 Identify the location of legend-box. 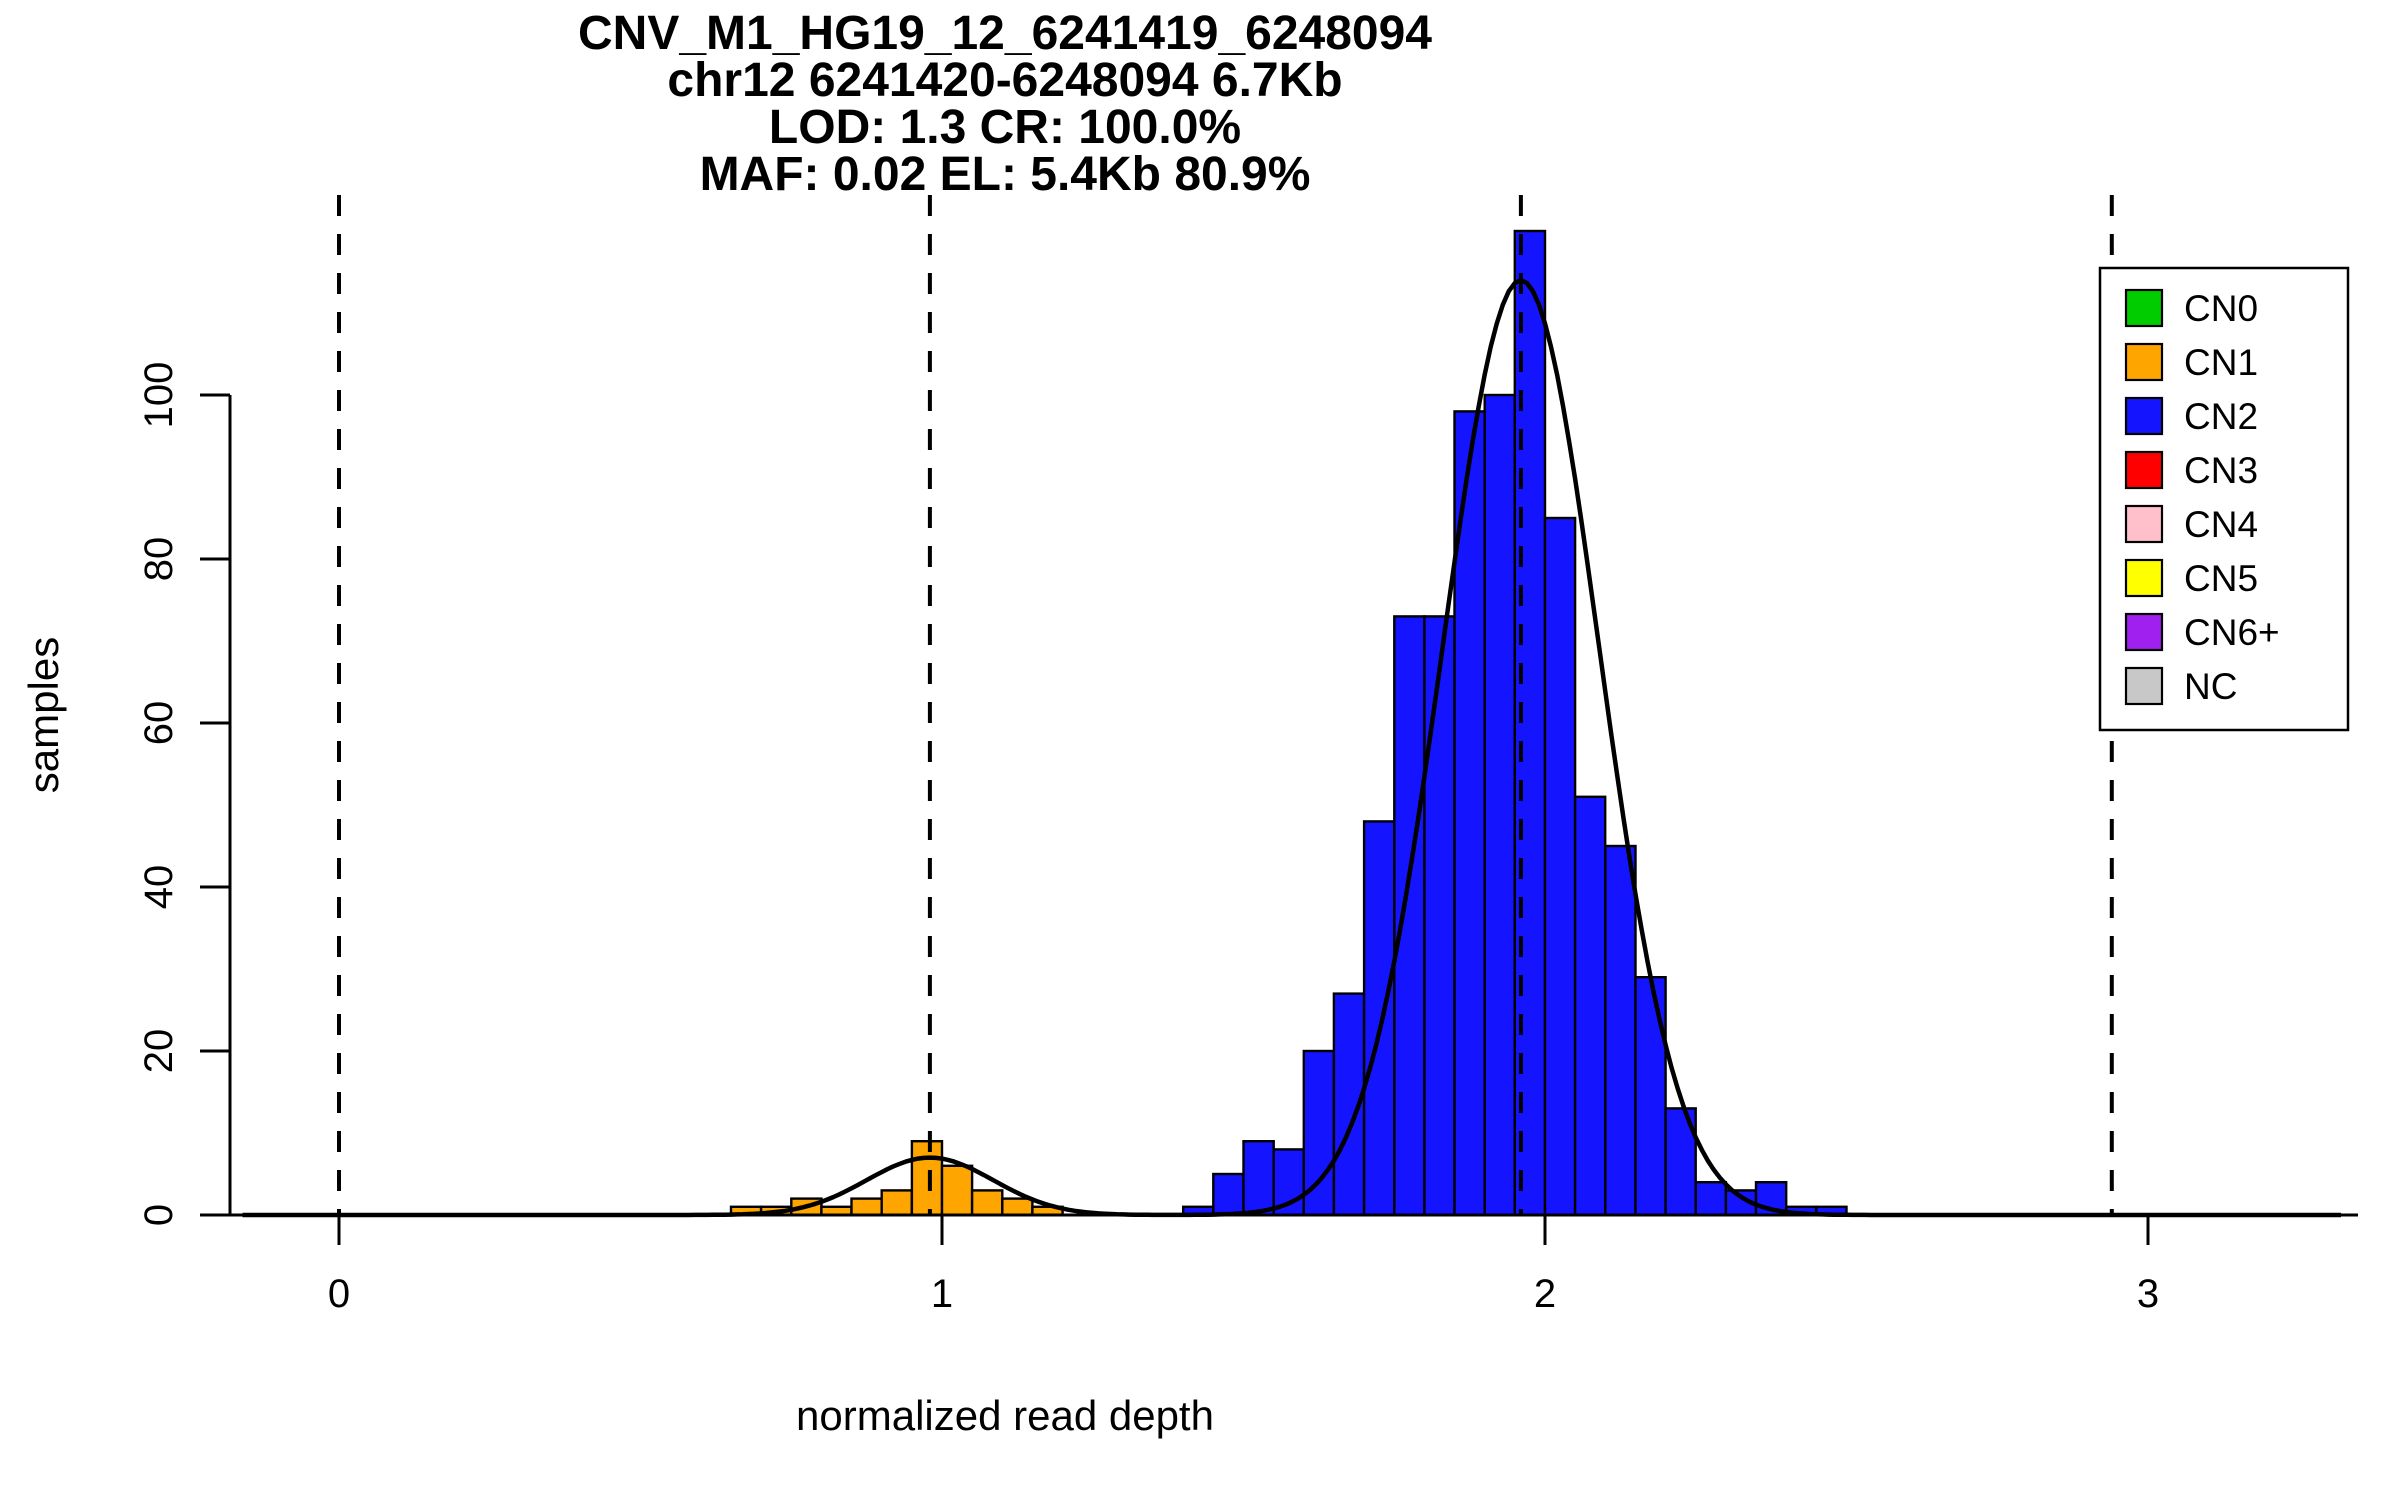
(2224, 499).